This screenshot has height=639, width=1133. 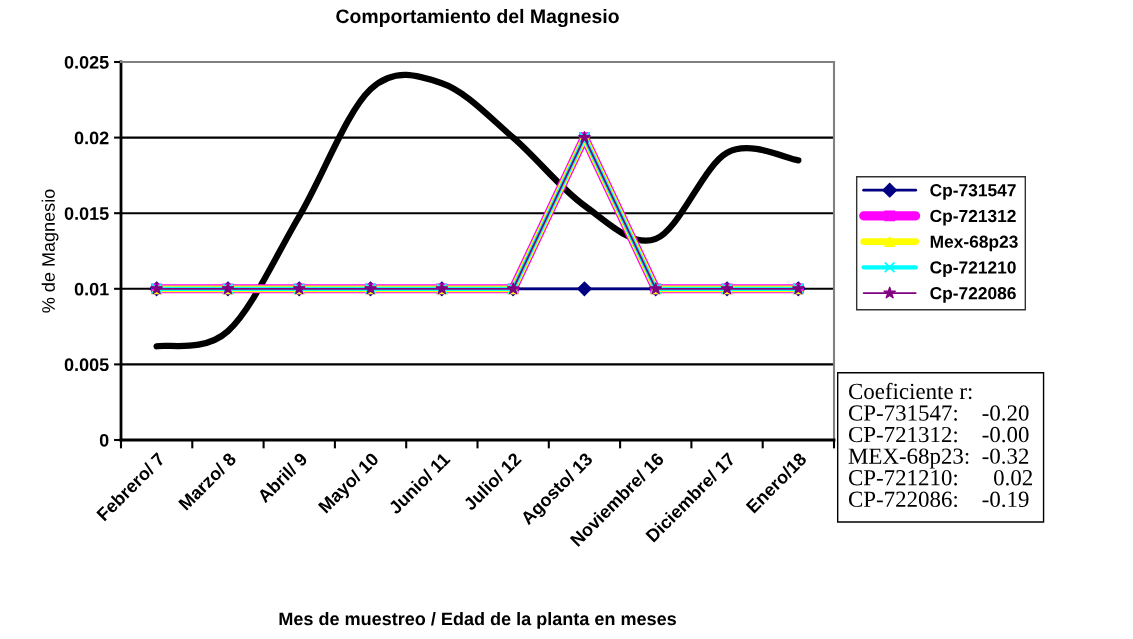 What do you see at coordinates (973, 295) in the screenshot?
I see `legend-label: Cp-722086` at bounding box center [973, 295].